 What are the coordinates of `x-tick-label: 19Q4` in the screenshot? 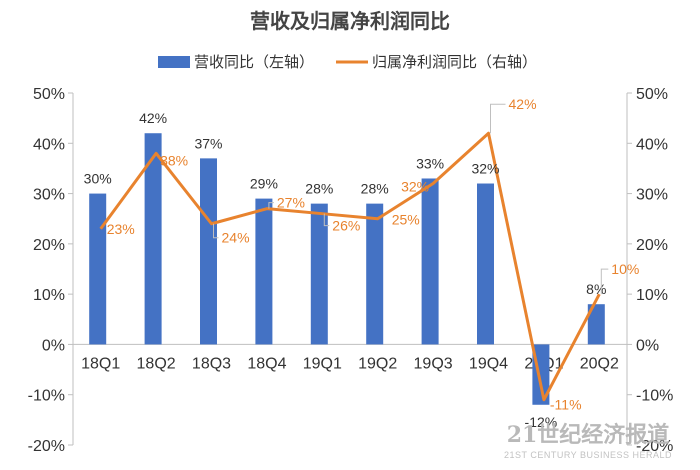 It's located at (488, 363).